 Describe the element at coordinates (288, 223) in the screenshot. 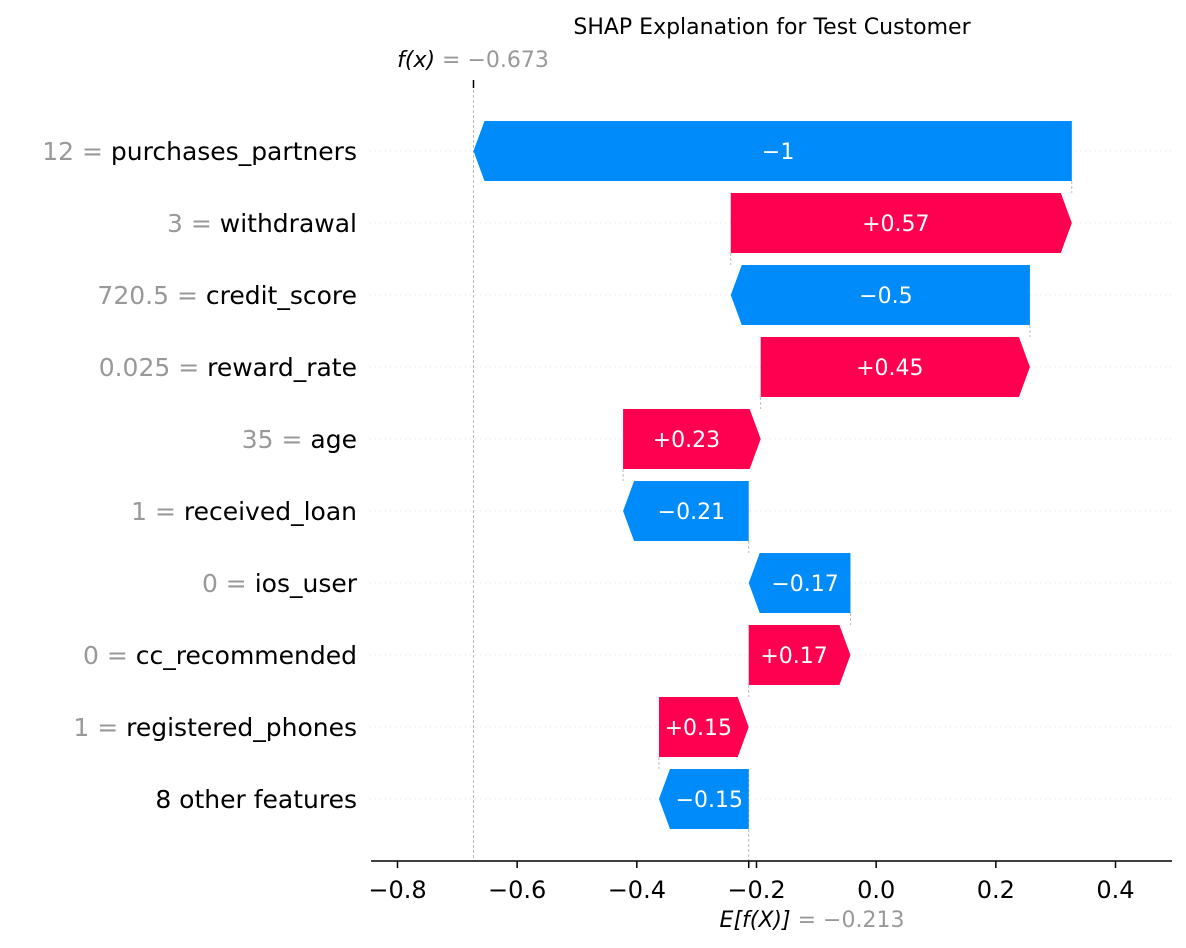

I see `feature-name: withdrawal` at that location.